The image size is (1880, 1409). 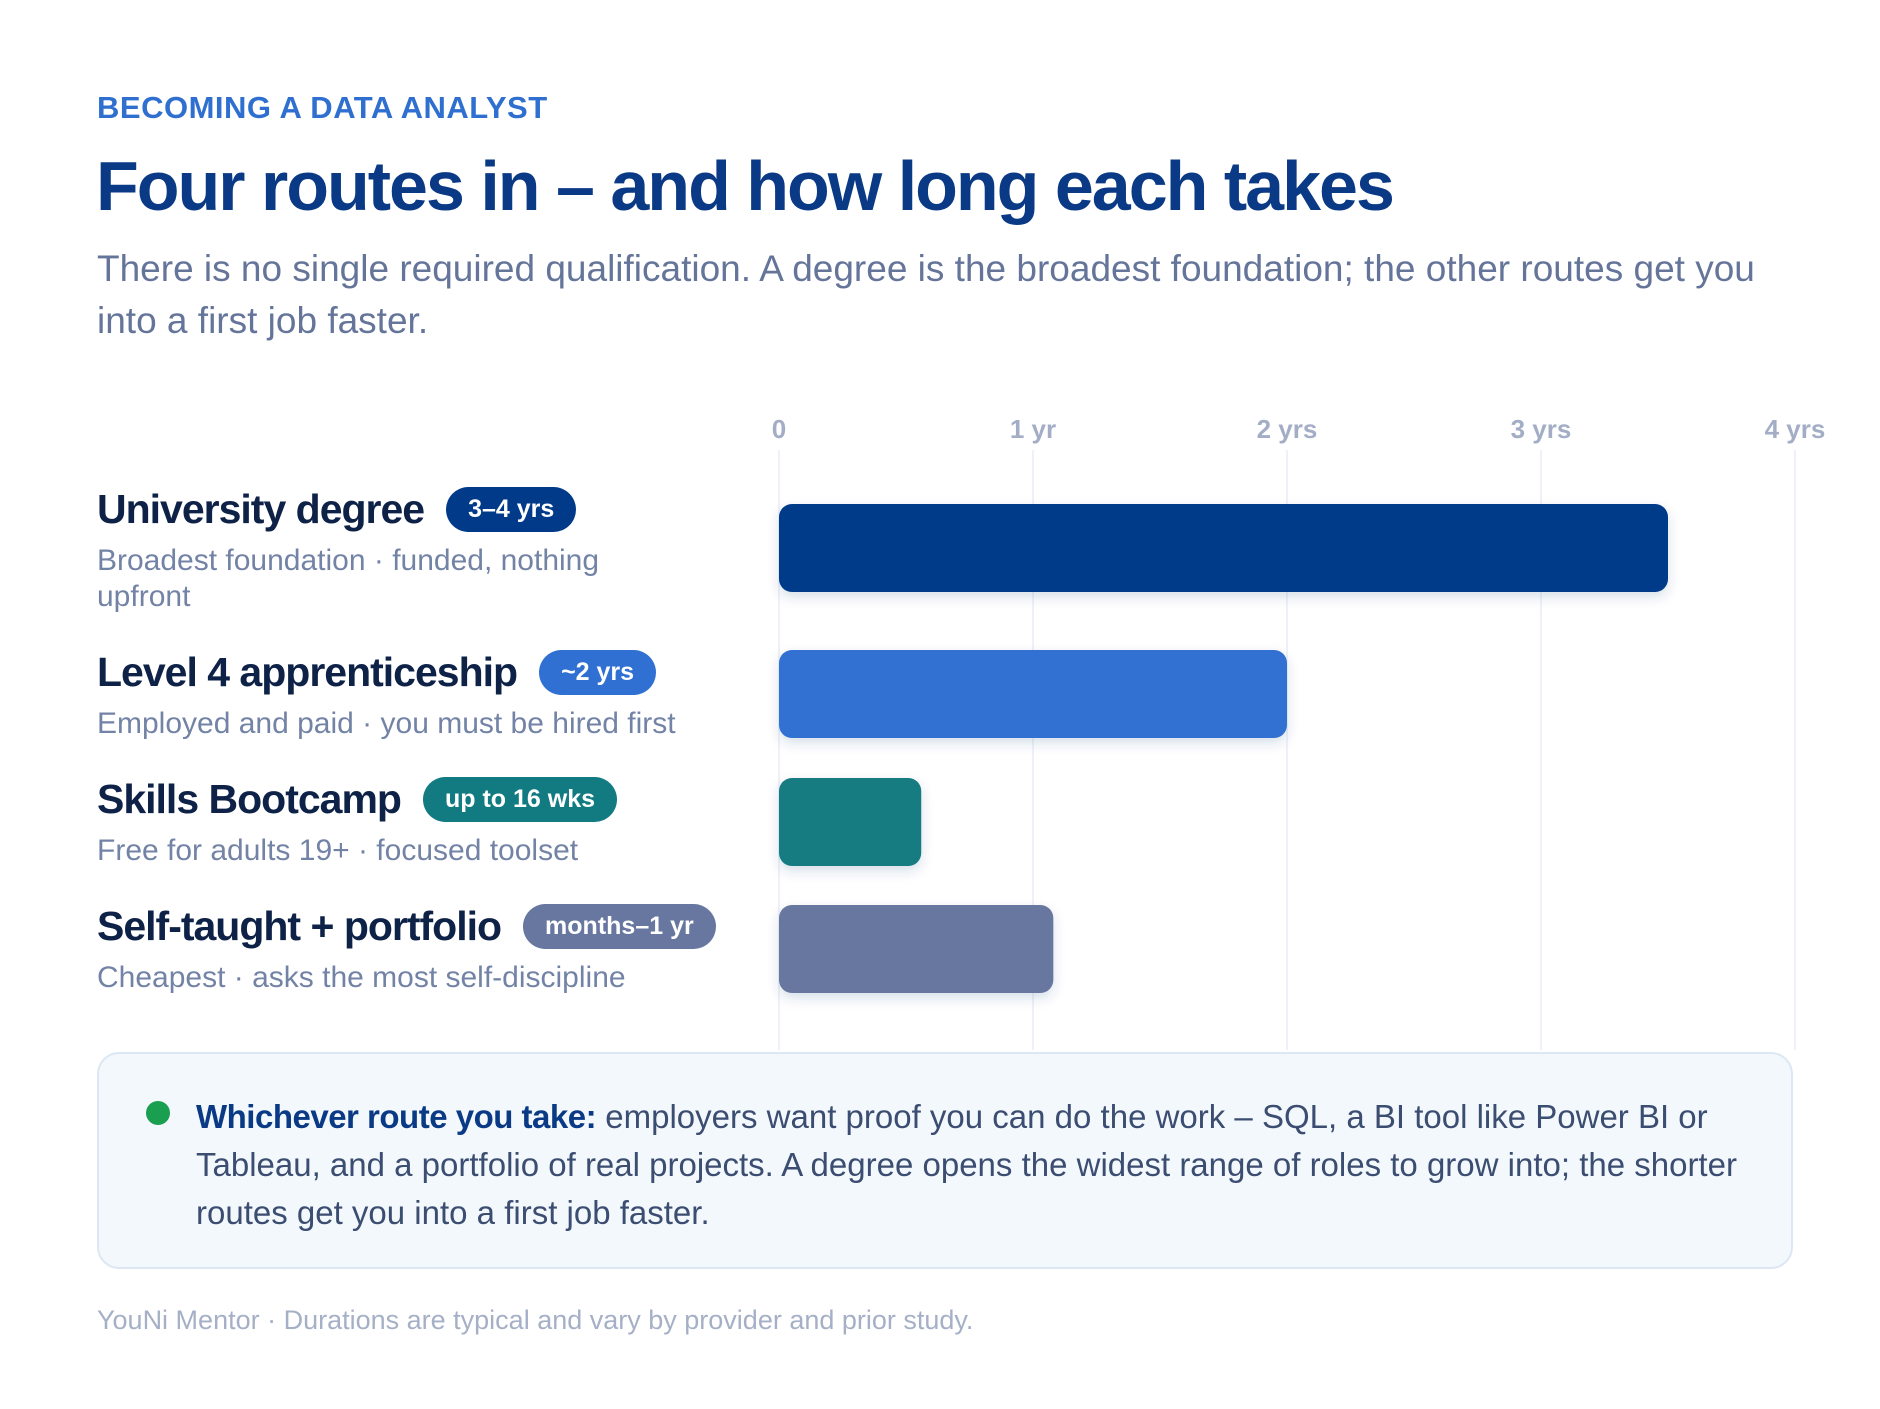 I want to click on bar-level-4-apprenticeship, so click(x=1033, y=694).